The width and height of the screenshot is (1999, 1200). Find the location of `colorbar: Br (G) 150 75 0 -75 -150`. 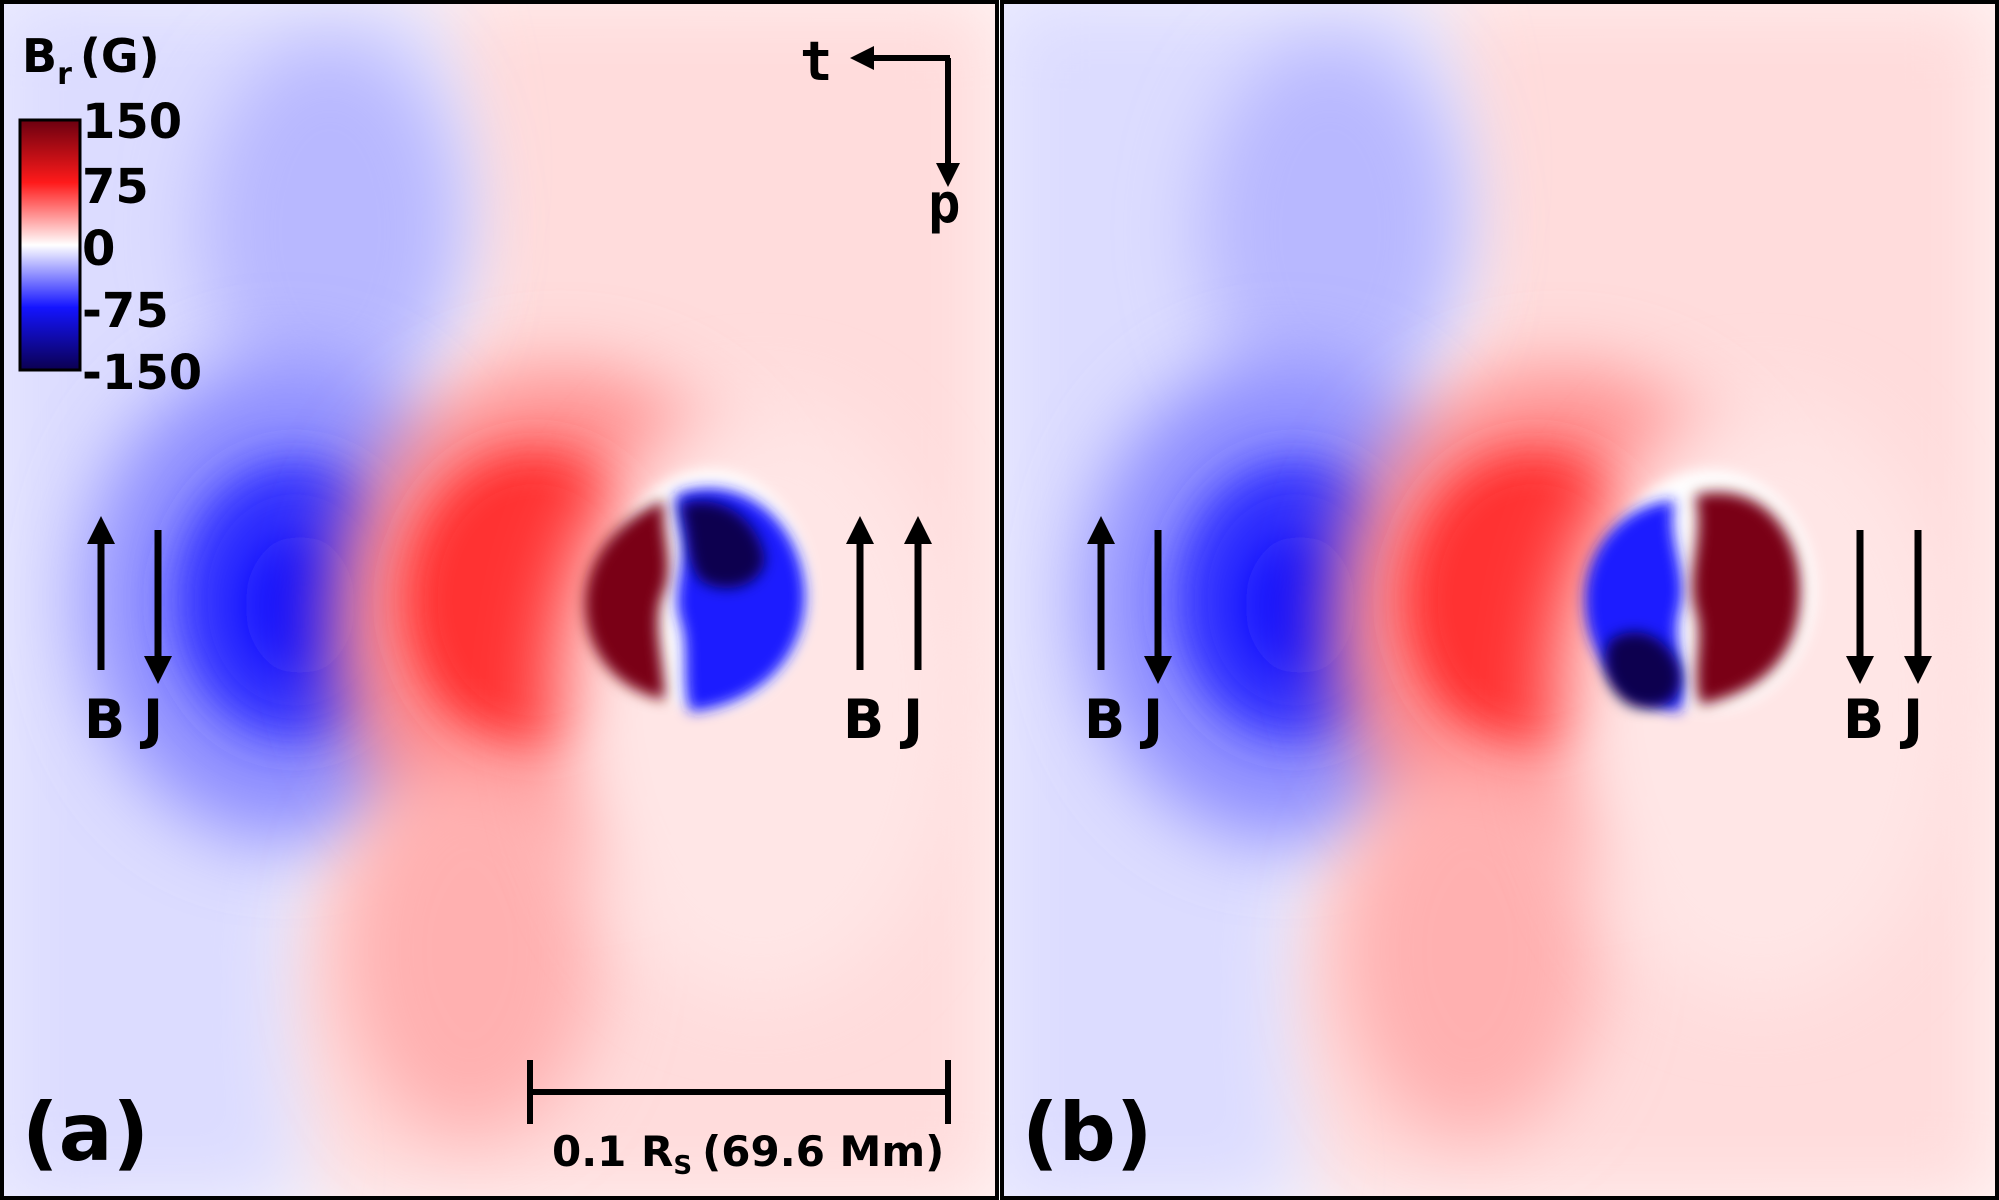

colorbar: Br (G) 150 75 0 -75 -150 is located at coordinates (110, 215).